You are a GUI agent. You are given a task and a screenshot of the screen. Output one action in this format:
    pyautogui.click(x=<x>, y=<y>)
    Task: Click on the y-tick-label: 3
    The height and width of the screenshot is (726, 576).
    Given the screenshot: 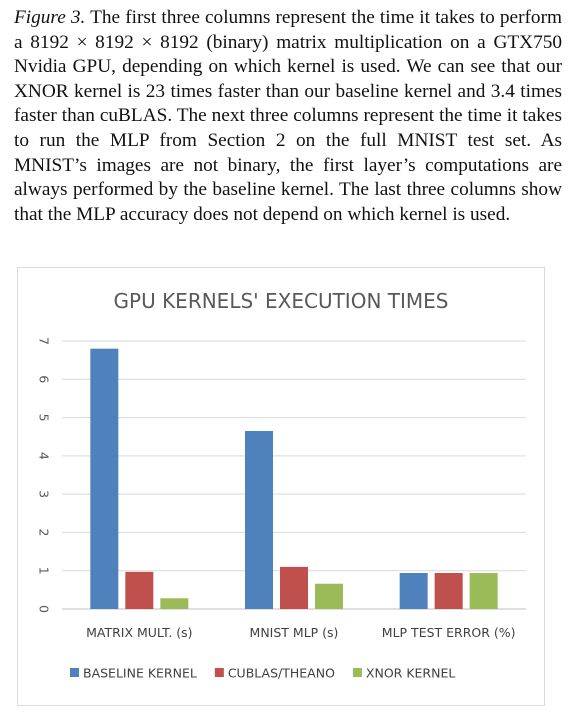 What is the action you would take?
    pyautogui.click(x=44, y=494)
    